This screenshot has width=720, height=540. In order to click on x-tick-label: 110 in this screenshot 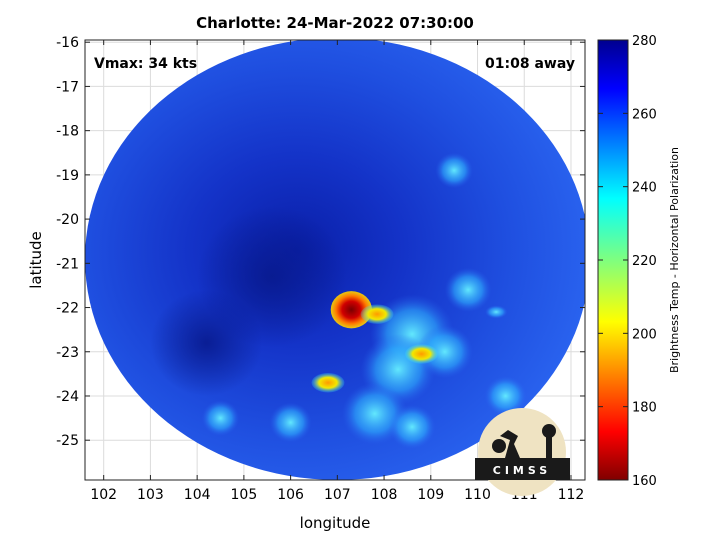, I will do `click(477, 495)`.